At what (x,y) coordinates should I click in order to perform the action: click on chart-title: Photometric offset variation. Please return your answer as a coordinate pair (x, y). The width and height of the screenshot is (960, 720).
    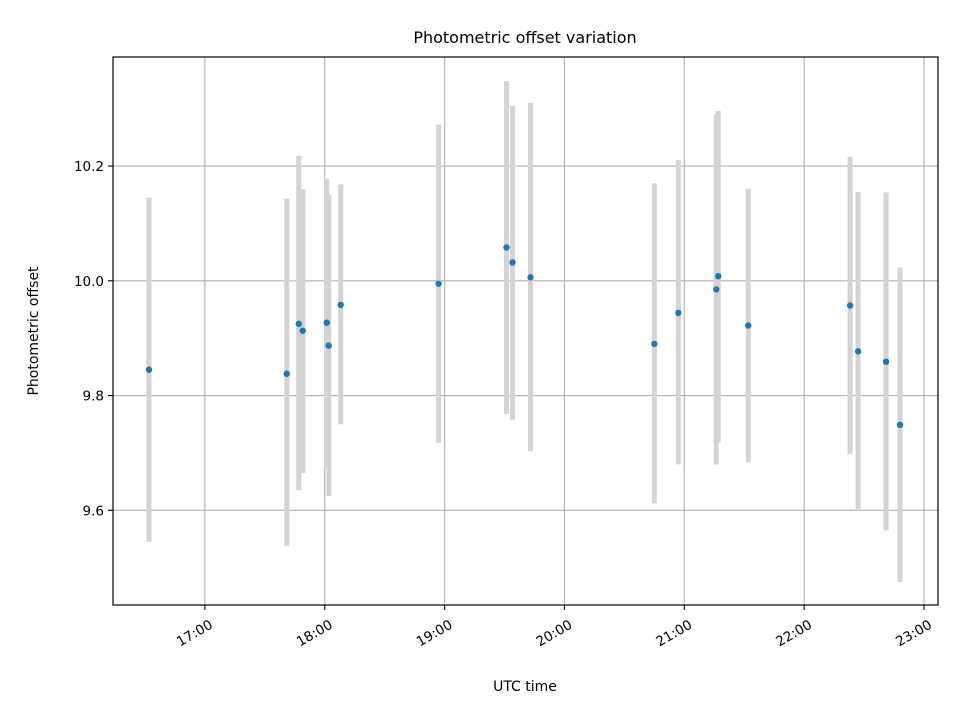
    Looking at the image, I should click on (524, 37).